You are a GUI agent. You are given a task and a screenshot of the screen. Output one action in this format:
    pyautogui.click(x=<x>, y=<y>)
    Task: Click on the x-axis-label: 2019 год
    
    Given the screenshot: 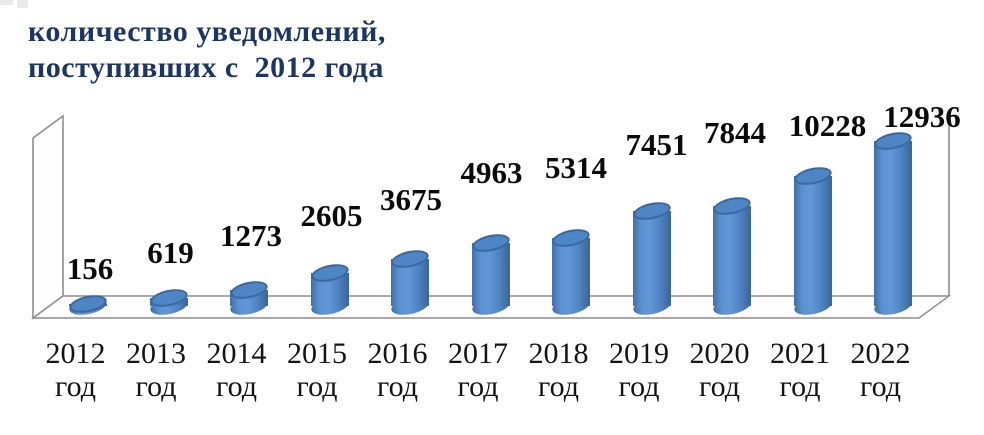 What is the action you would take?
    pyautogui.click(x=639, y=370)
    